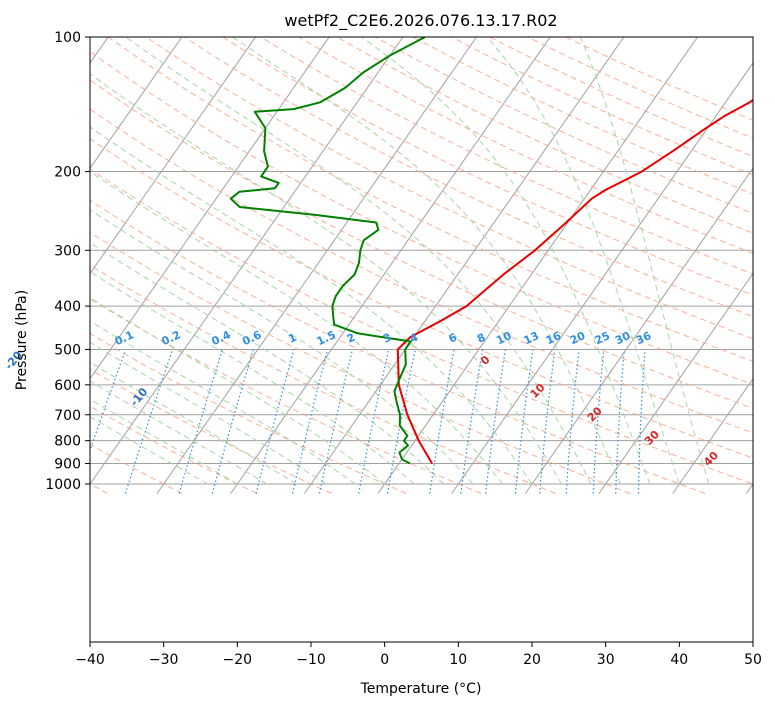  I want to click on mixing-ratio-label: 25, so click(602, 338).